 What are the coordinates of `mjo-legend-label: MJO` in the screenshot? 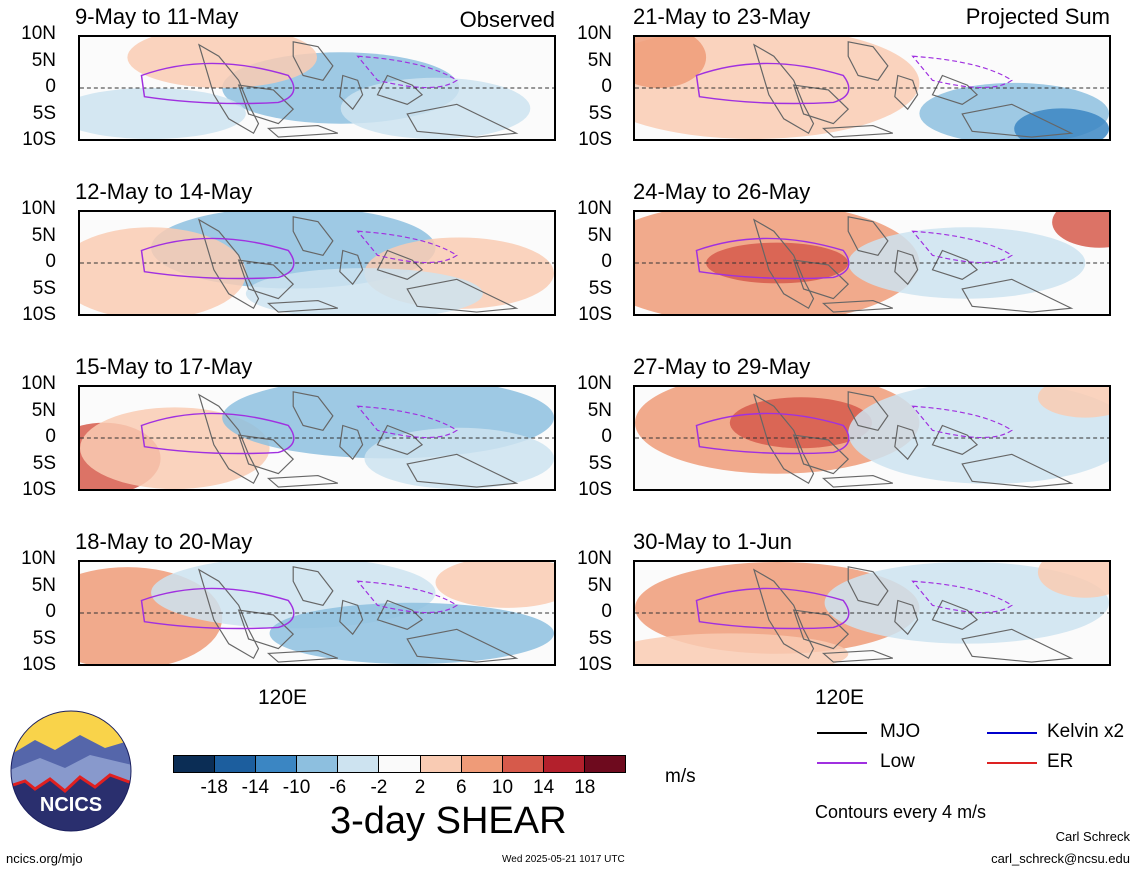 It's located at (900, 731).